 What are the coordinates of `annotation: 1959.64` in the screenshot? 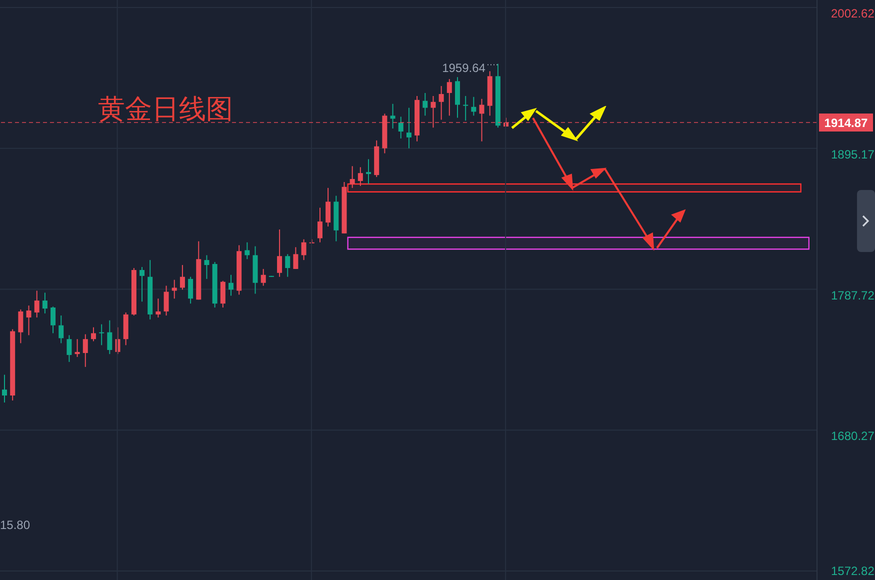 It's located at (464, 67).